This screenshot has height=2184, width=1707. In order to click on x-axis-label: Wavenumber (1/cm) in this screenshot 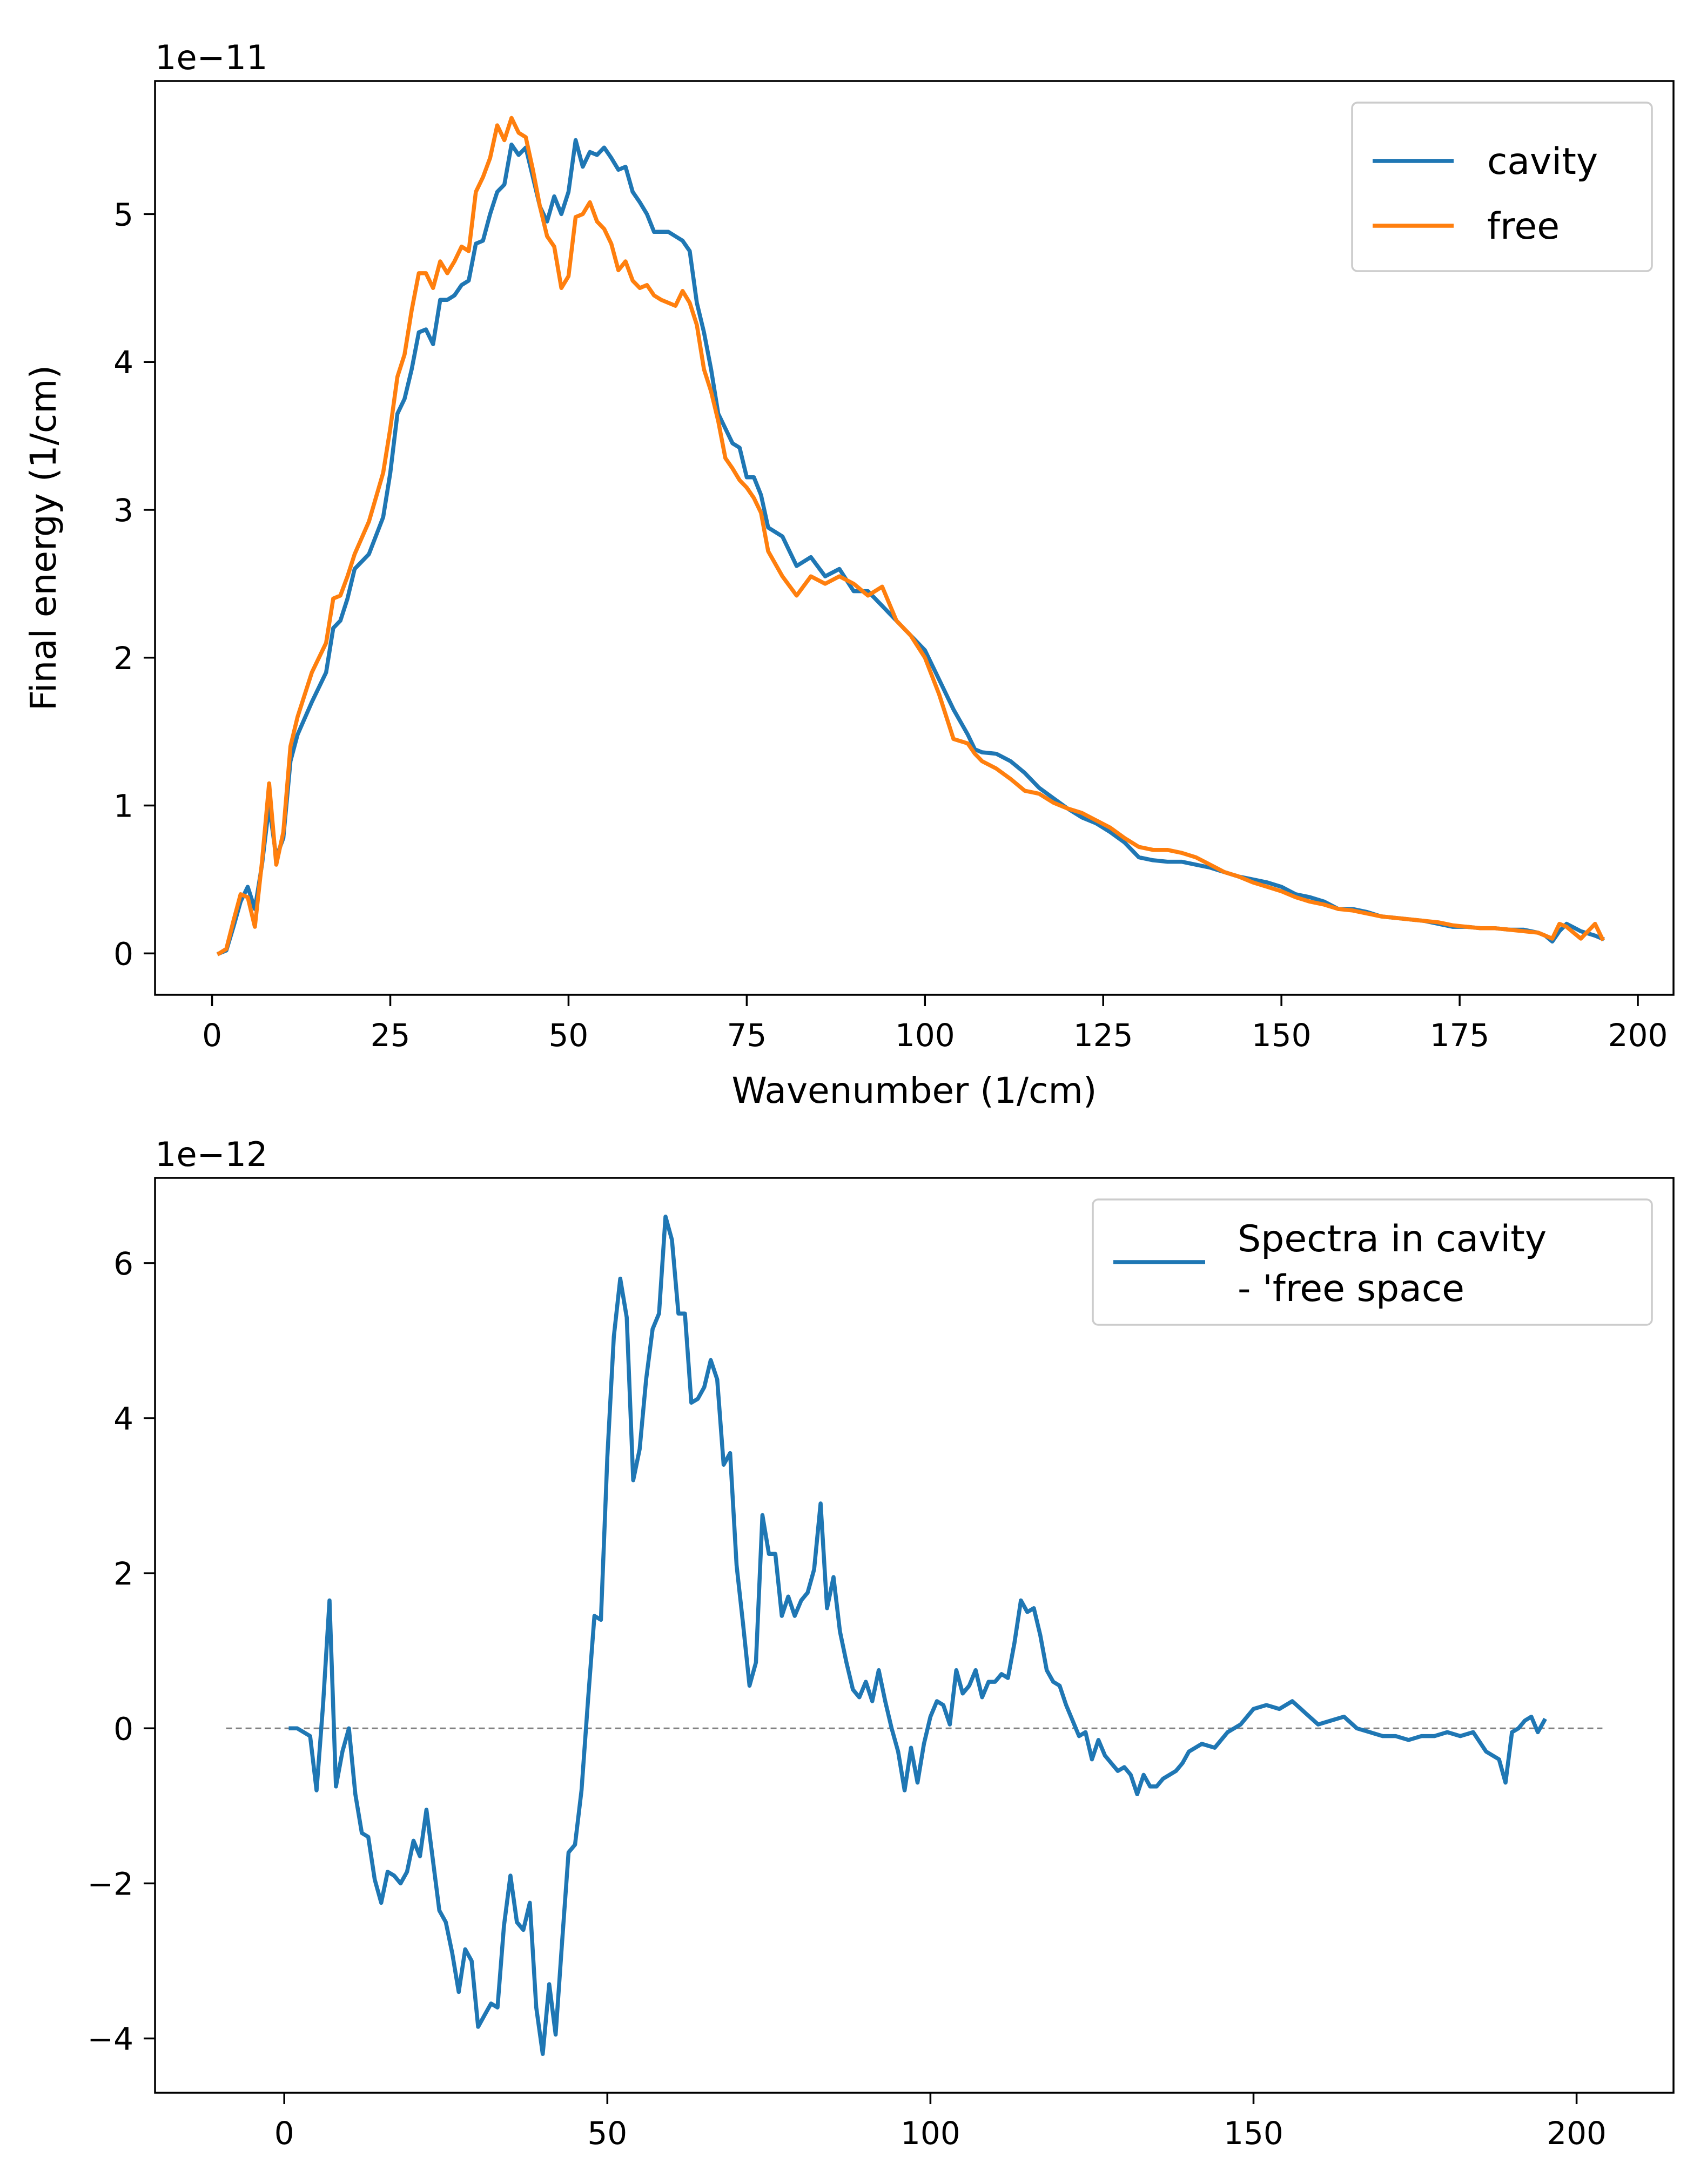, I will do `click(914, 1090)`.